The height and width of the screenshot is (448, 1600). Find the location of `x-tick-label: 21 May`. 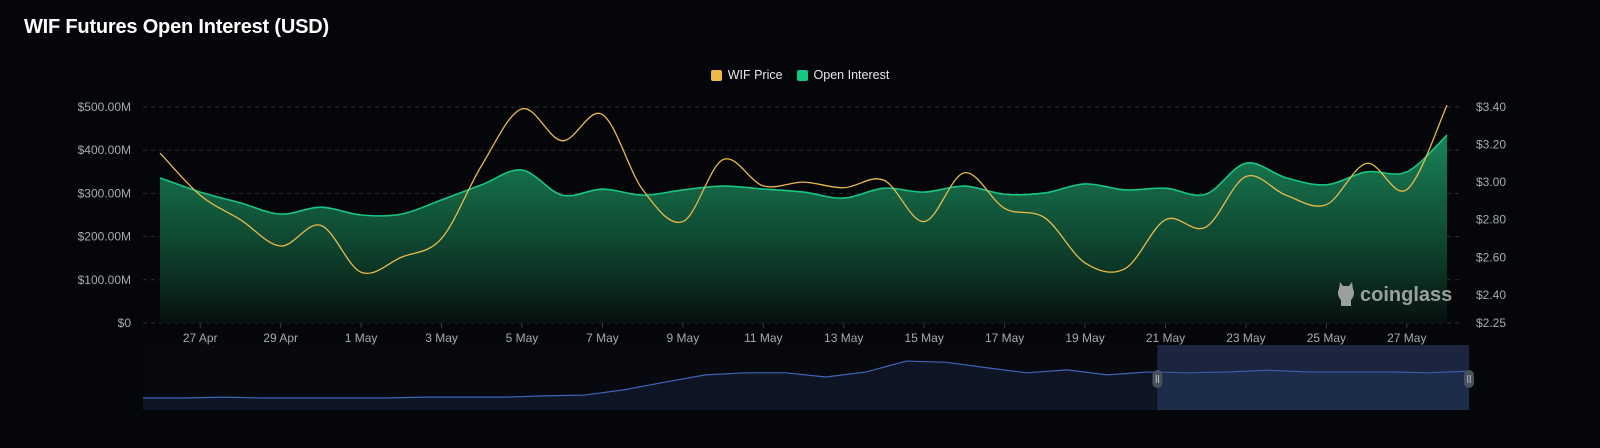

x-tick-label: 21 May is located at coordinates (1165, 338).